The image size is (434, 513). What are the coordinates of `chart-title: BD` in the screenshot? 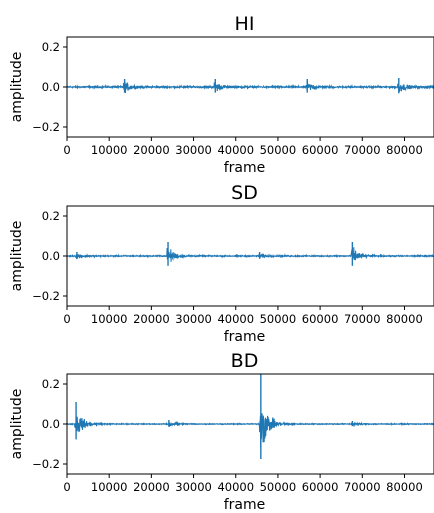 It's located at (245, 361).